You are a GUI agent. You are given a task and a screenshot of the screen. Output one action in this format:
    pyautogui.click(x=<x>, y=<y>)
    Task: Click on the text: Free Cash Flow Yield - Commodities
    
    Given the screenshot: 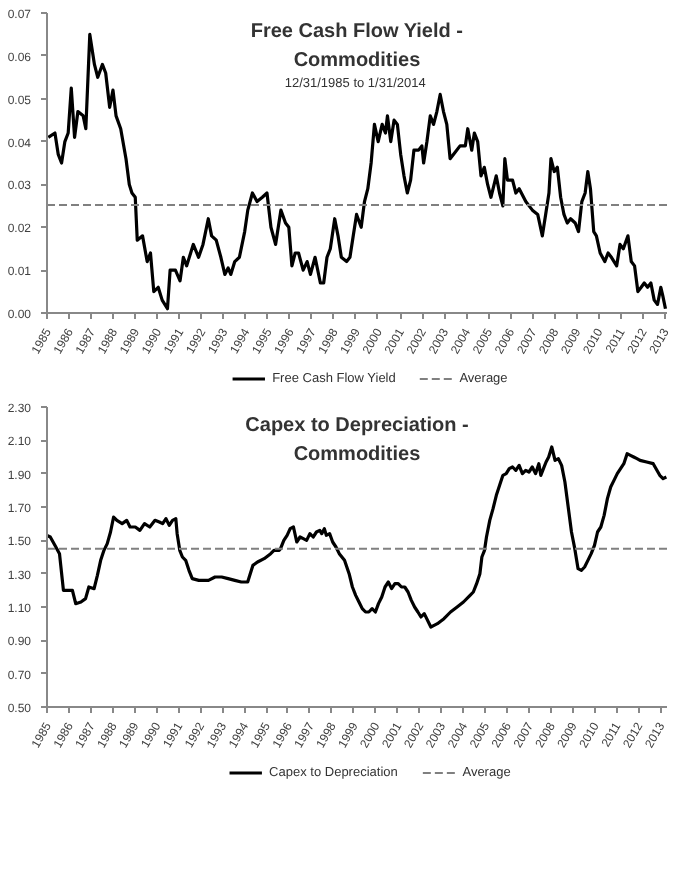 What is the action you would take?
    pyautogui.click(x=356, y=46)
    